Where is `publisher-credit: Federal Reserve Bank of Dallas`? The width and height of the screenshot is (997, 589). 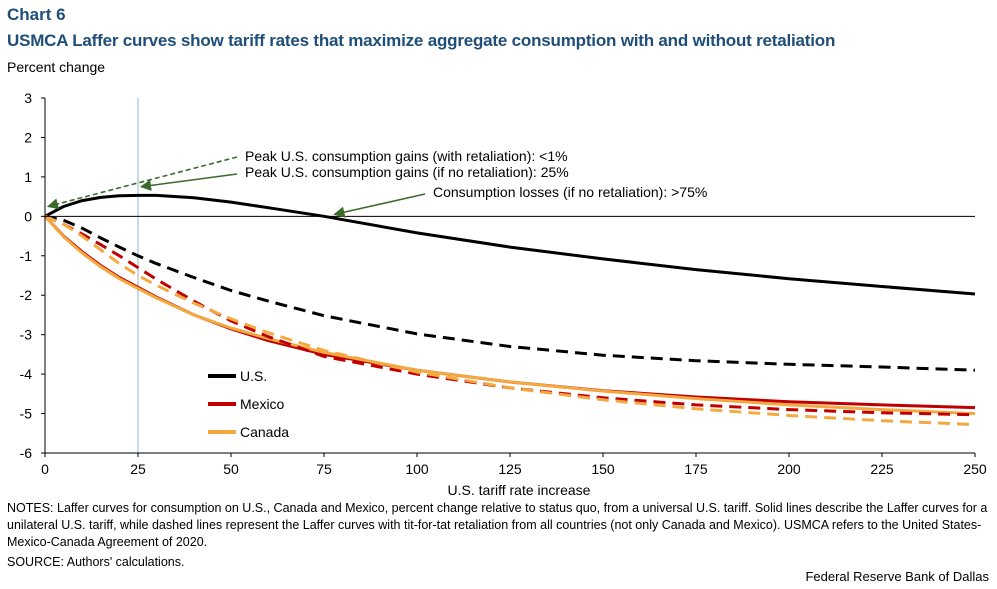
publisher-credit: Federal Reserve Bank of Dallas is located at coordinates (897, 576).